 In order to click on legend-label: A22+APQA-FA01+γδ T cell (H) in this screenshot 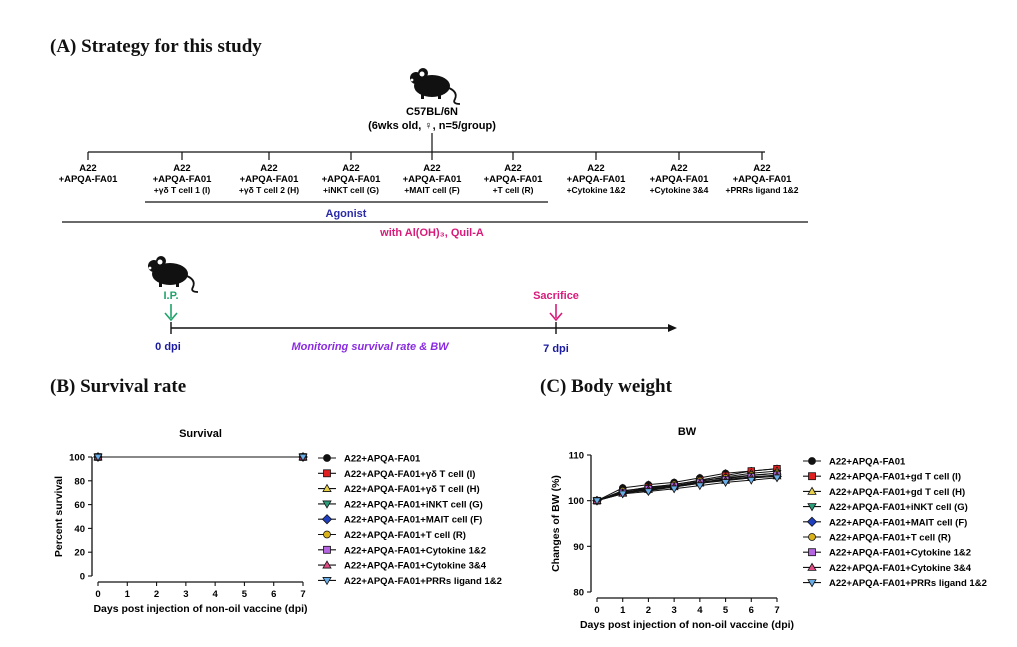, I will do `click(412, 489)`.